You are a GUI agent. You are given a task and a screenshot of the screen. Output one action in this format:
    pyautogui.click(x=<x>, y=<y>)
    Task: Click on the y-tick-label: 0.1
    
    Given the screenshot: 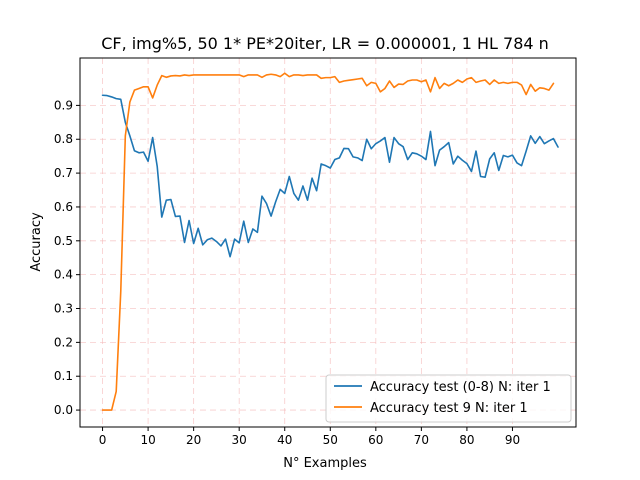 What is the action you would take?
    pyautogui.click(x=63, y=376)
    